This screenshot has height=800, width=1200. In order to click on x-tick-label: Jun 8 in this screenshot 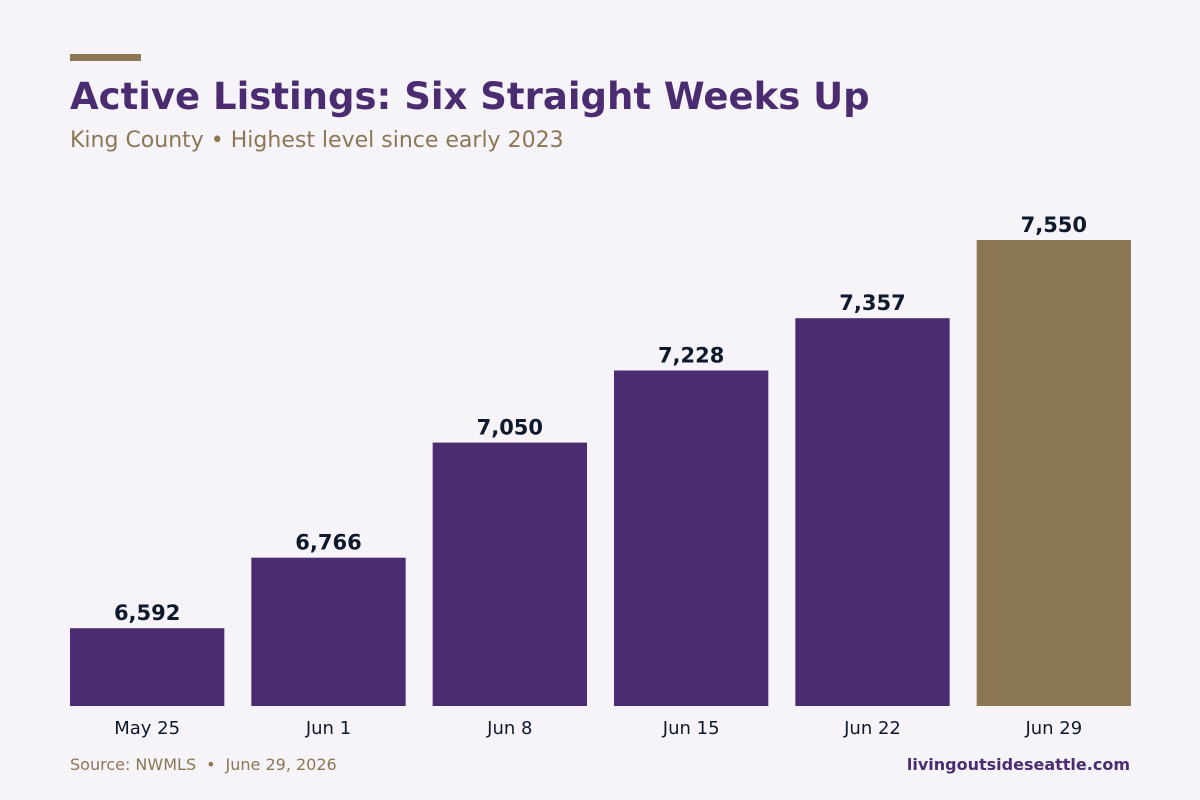, I will do `click(509, 728)`.